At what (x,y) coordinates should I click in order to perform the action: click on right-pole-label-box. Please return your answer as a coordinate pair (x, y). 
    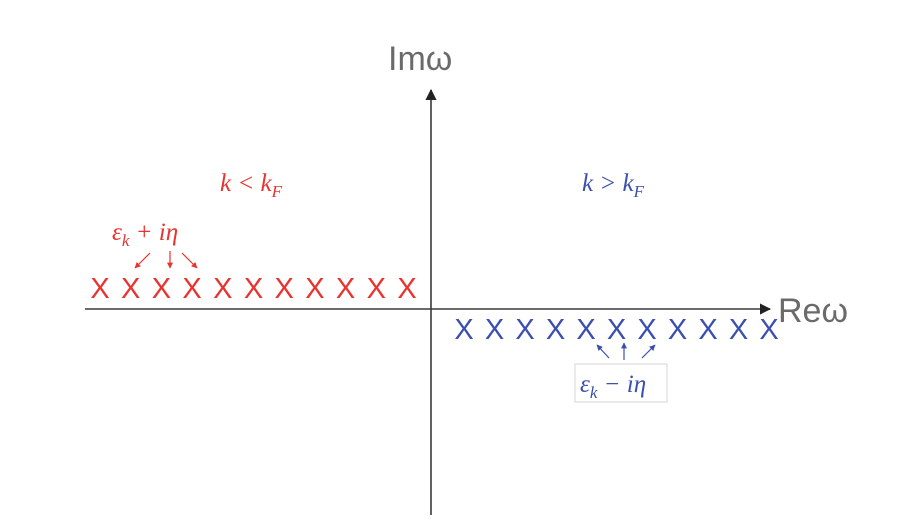
    Looking at the image, I should click on (621, 383).